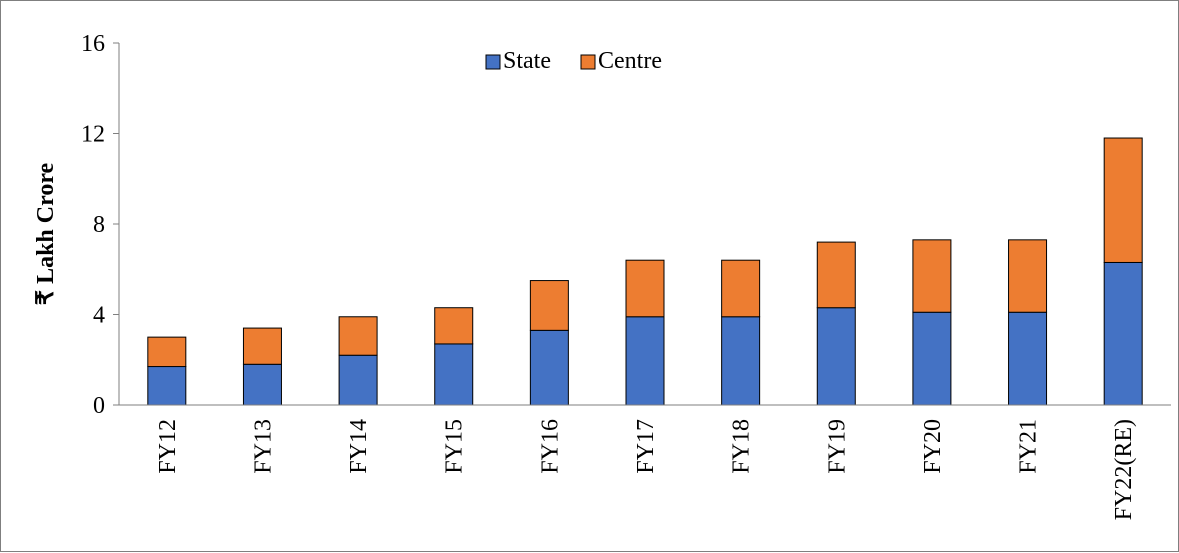  I want to click on x-tick-label: FY18, so click(742, 446).